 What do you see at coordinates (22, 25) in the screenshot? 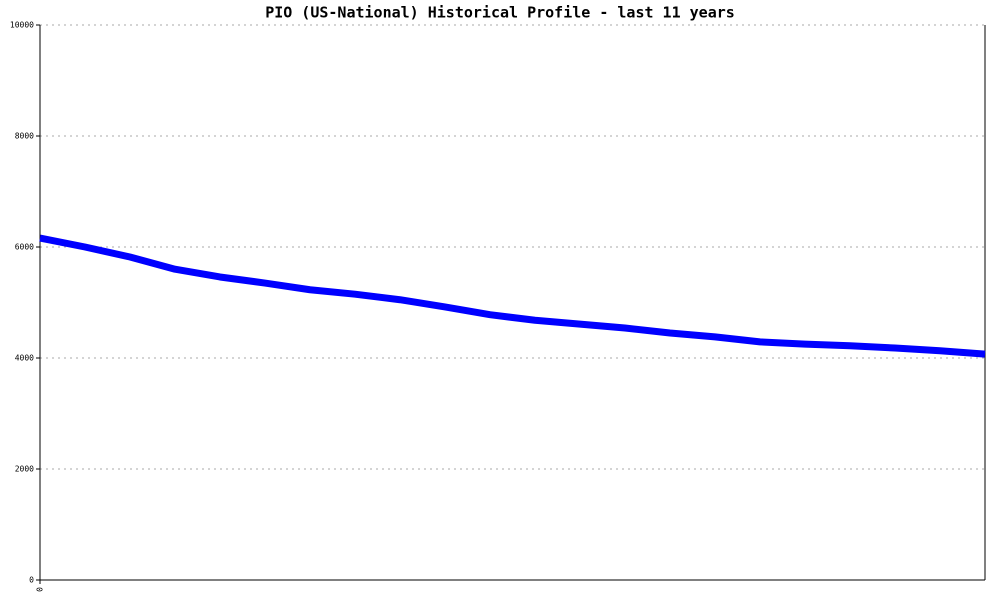
I see `y-tick-label: 10000` at bounding box center [22, 25].